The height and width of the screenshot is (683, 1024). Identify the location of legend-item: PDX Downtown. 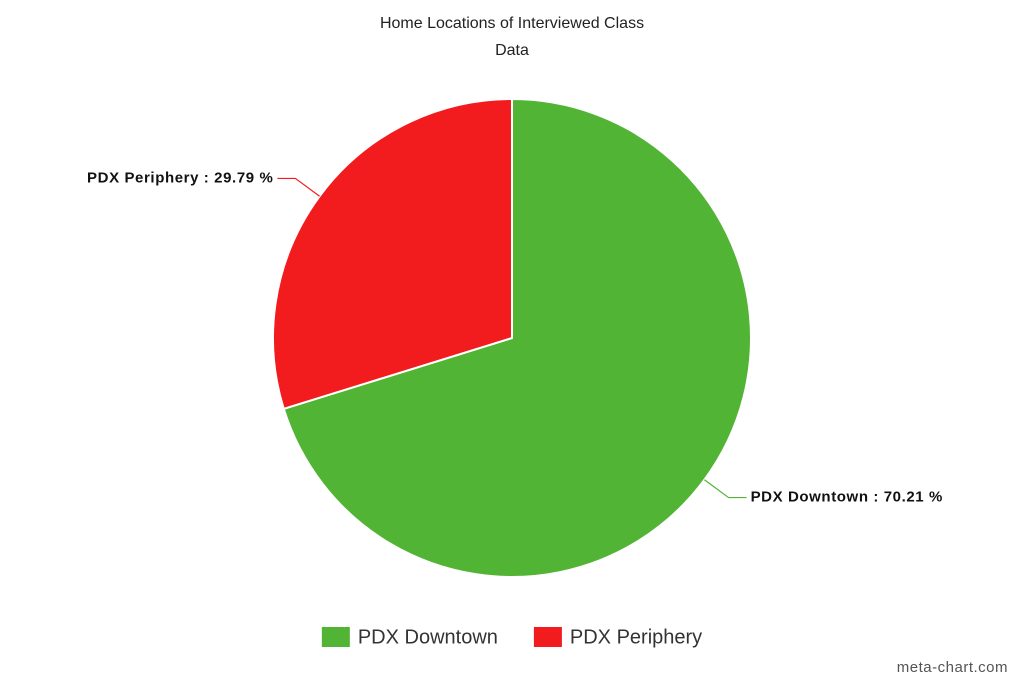
(409, 637).